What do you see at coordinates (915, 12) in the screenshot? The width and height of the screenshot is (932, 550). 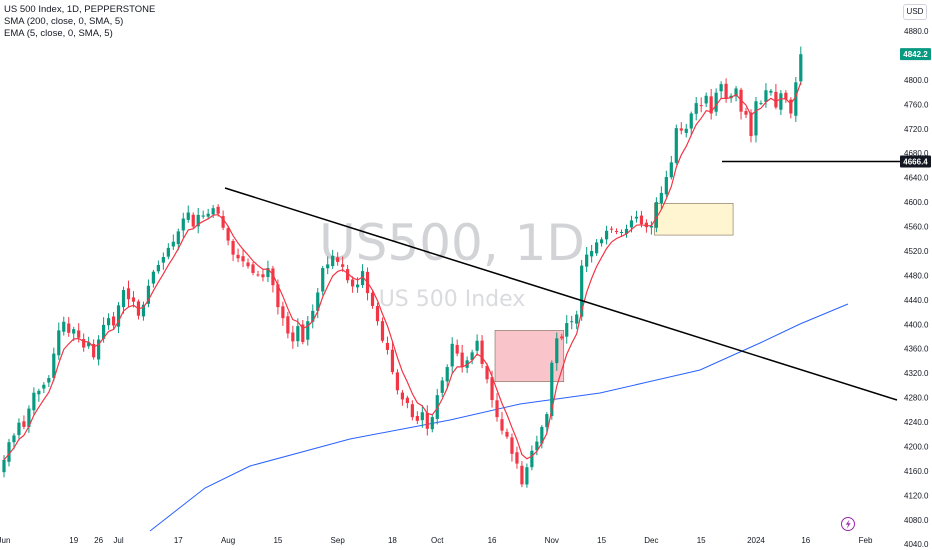 I see `currency-button: USD` at bounding box center [915, 12].